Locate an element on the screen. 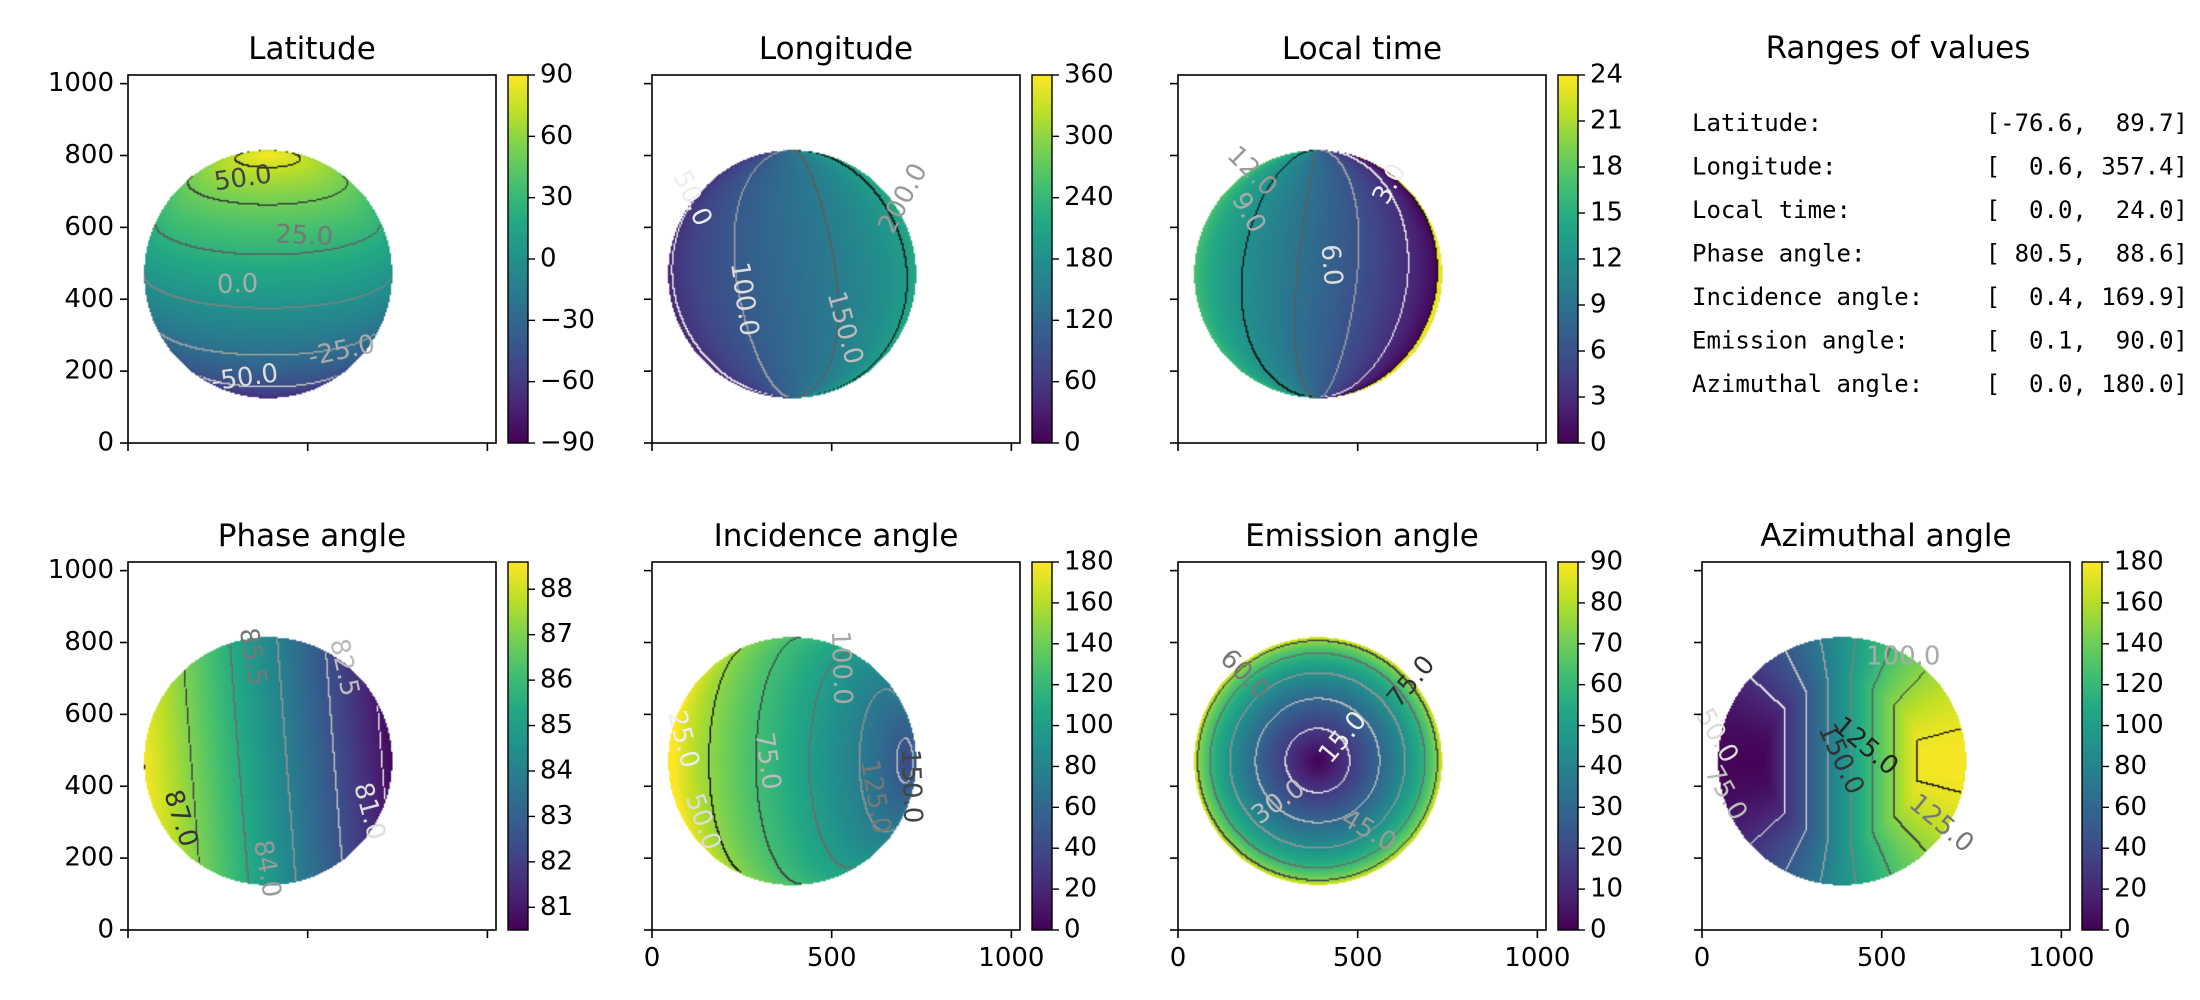 Image resolution: width=2200 pixels, height=1000 pixels. panel-title: Latitude is located at coordinates (312, 49).